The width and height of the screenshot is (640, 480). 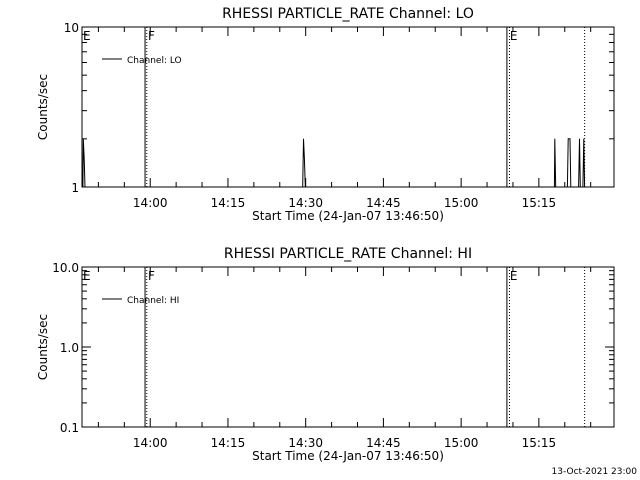 What do you see at coordinates (69, 428) in the screenshot?
I see `y-tick-label: 0.1` at bounding box center [69, 428].